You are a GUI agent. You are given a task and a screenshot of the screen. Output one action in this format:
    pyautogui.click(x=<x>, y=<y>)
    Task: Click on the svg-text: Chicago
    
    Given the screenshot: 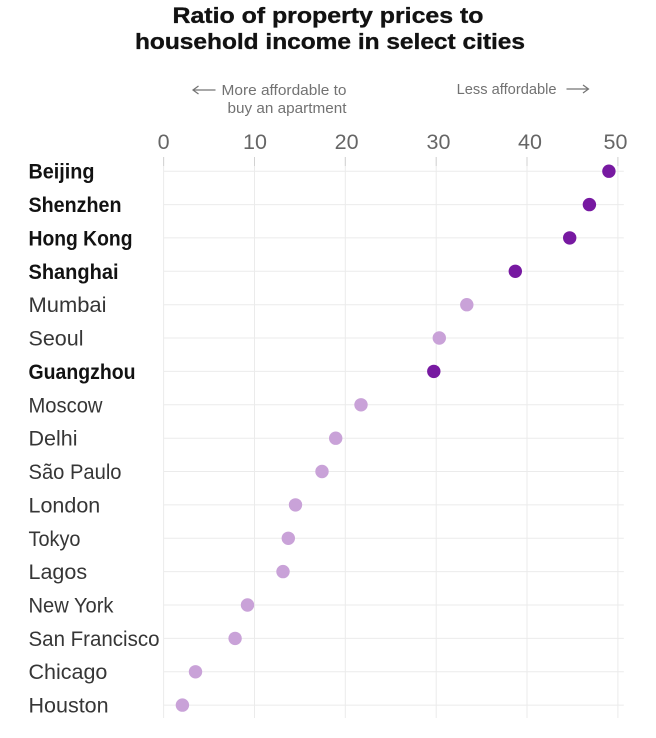 What is the action you would take?
    pyautogui.click(x=68, y=672)
    